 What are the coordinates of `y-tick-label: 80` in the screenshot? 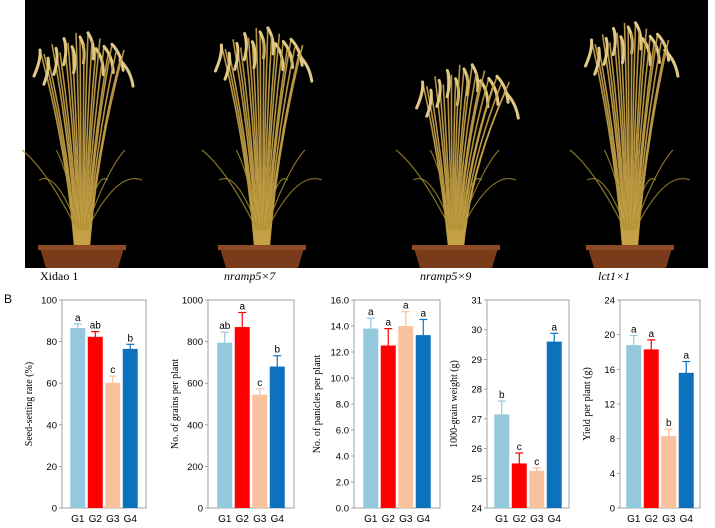 It's located at (51, 342).